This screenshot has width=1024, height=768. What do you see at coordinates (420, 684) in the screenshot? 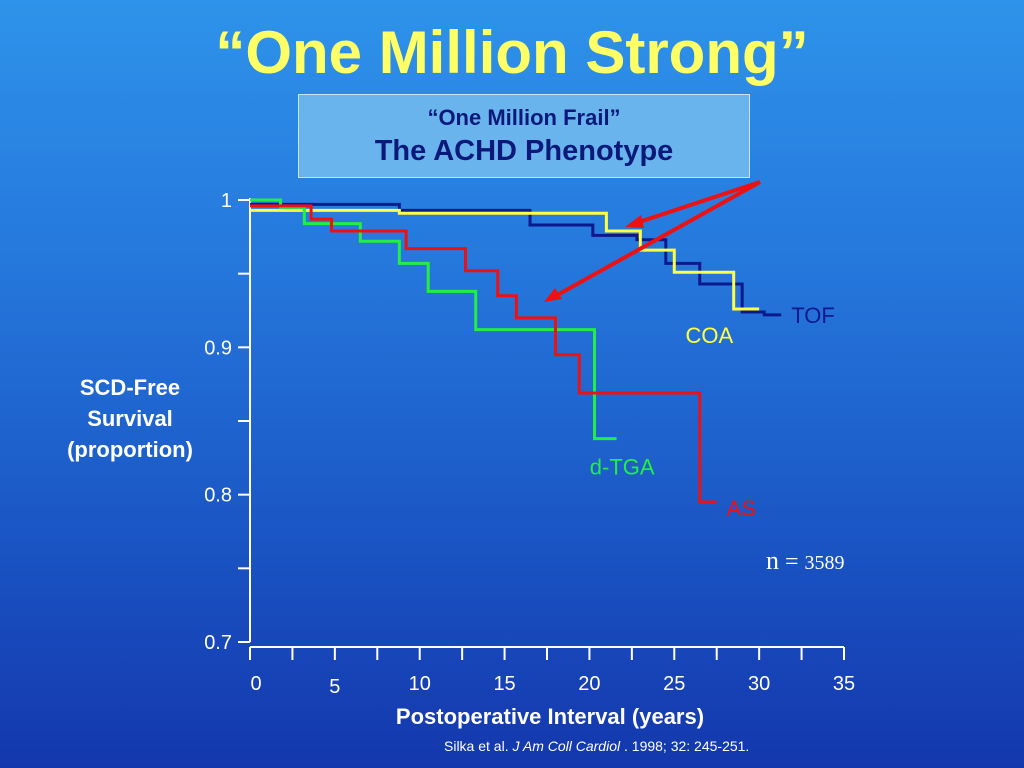
I see `x-tick-label: 10` at bounding box center [420, 684].